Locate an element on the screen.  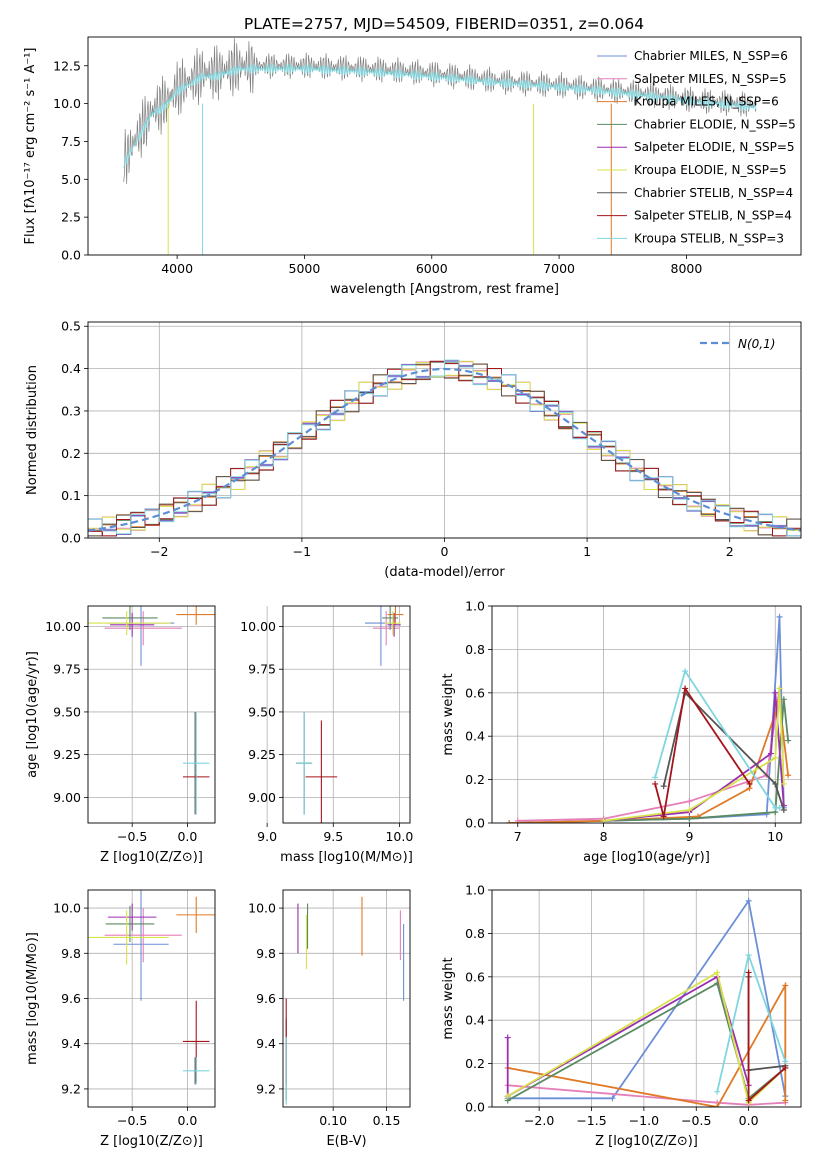
y-tick-label: 0.1 is located at coordinates (71, 495).